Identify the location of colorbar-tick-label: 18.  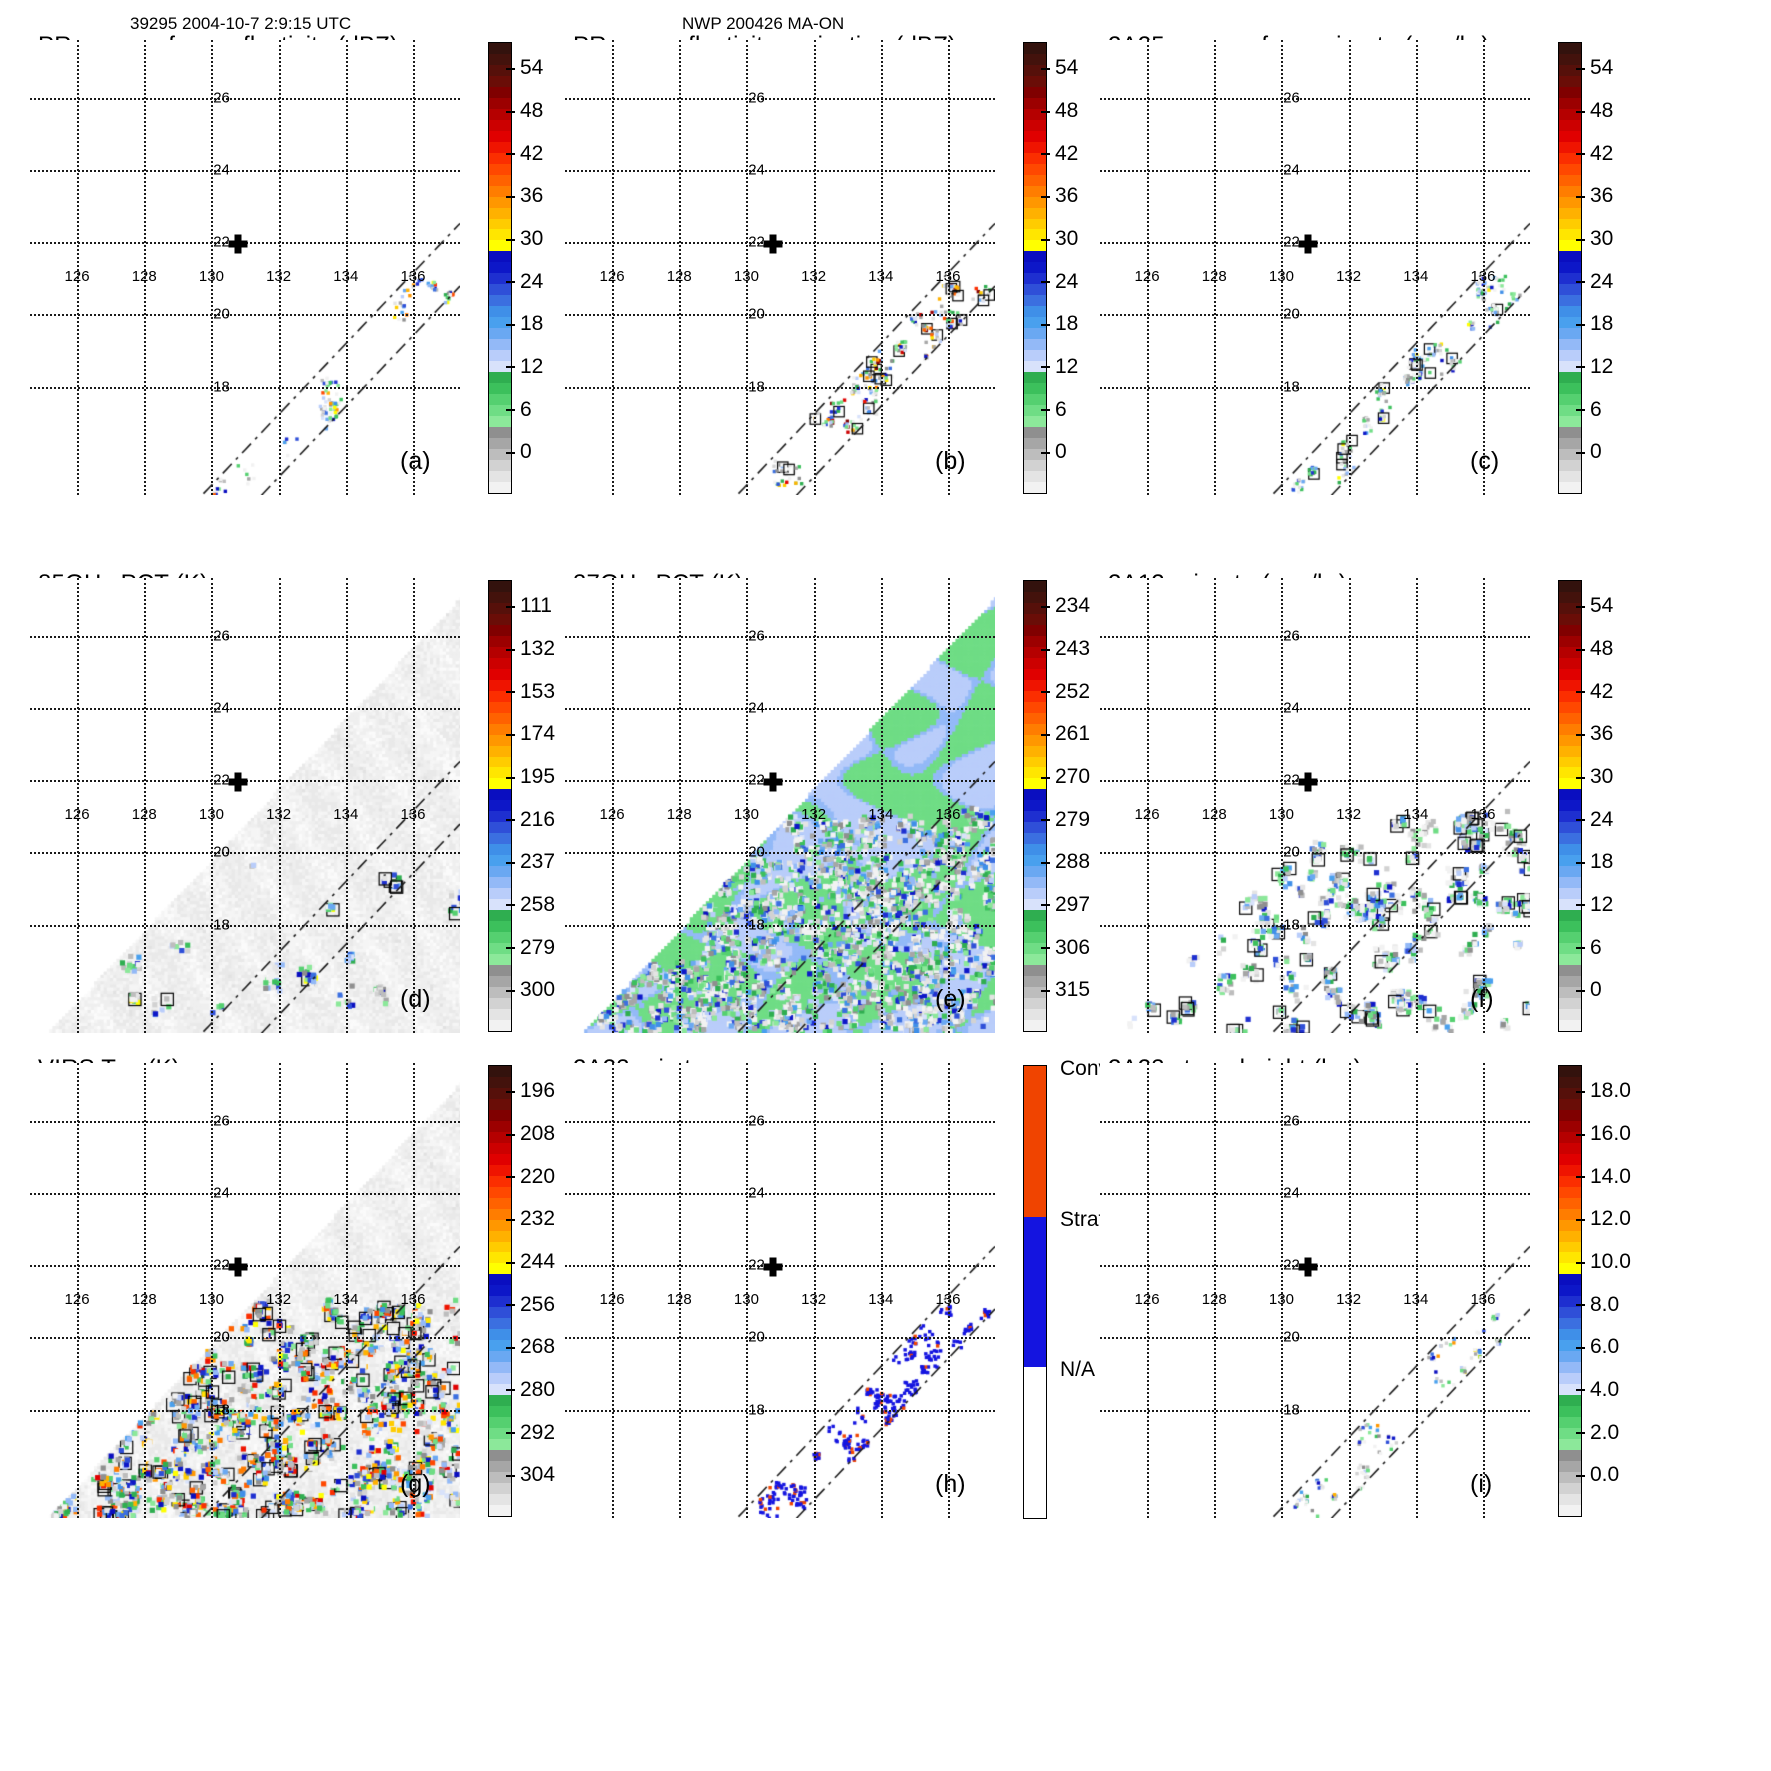
(1594, 862).